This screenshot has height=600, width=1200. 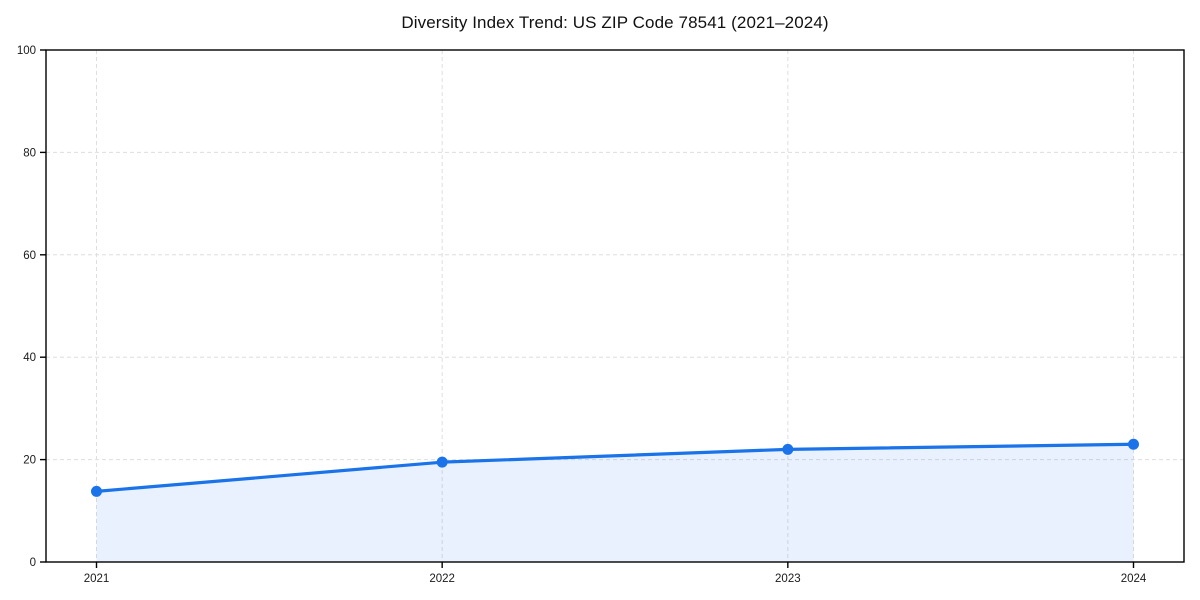 What do you see at coordinates (29, 461) in the screenshot?
I see `y-tick-label: 20` at bounding box center [29, 461].